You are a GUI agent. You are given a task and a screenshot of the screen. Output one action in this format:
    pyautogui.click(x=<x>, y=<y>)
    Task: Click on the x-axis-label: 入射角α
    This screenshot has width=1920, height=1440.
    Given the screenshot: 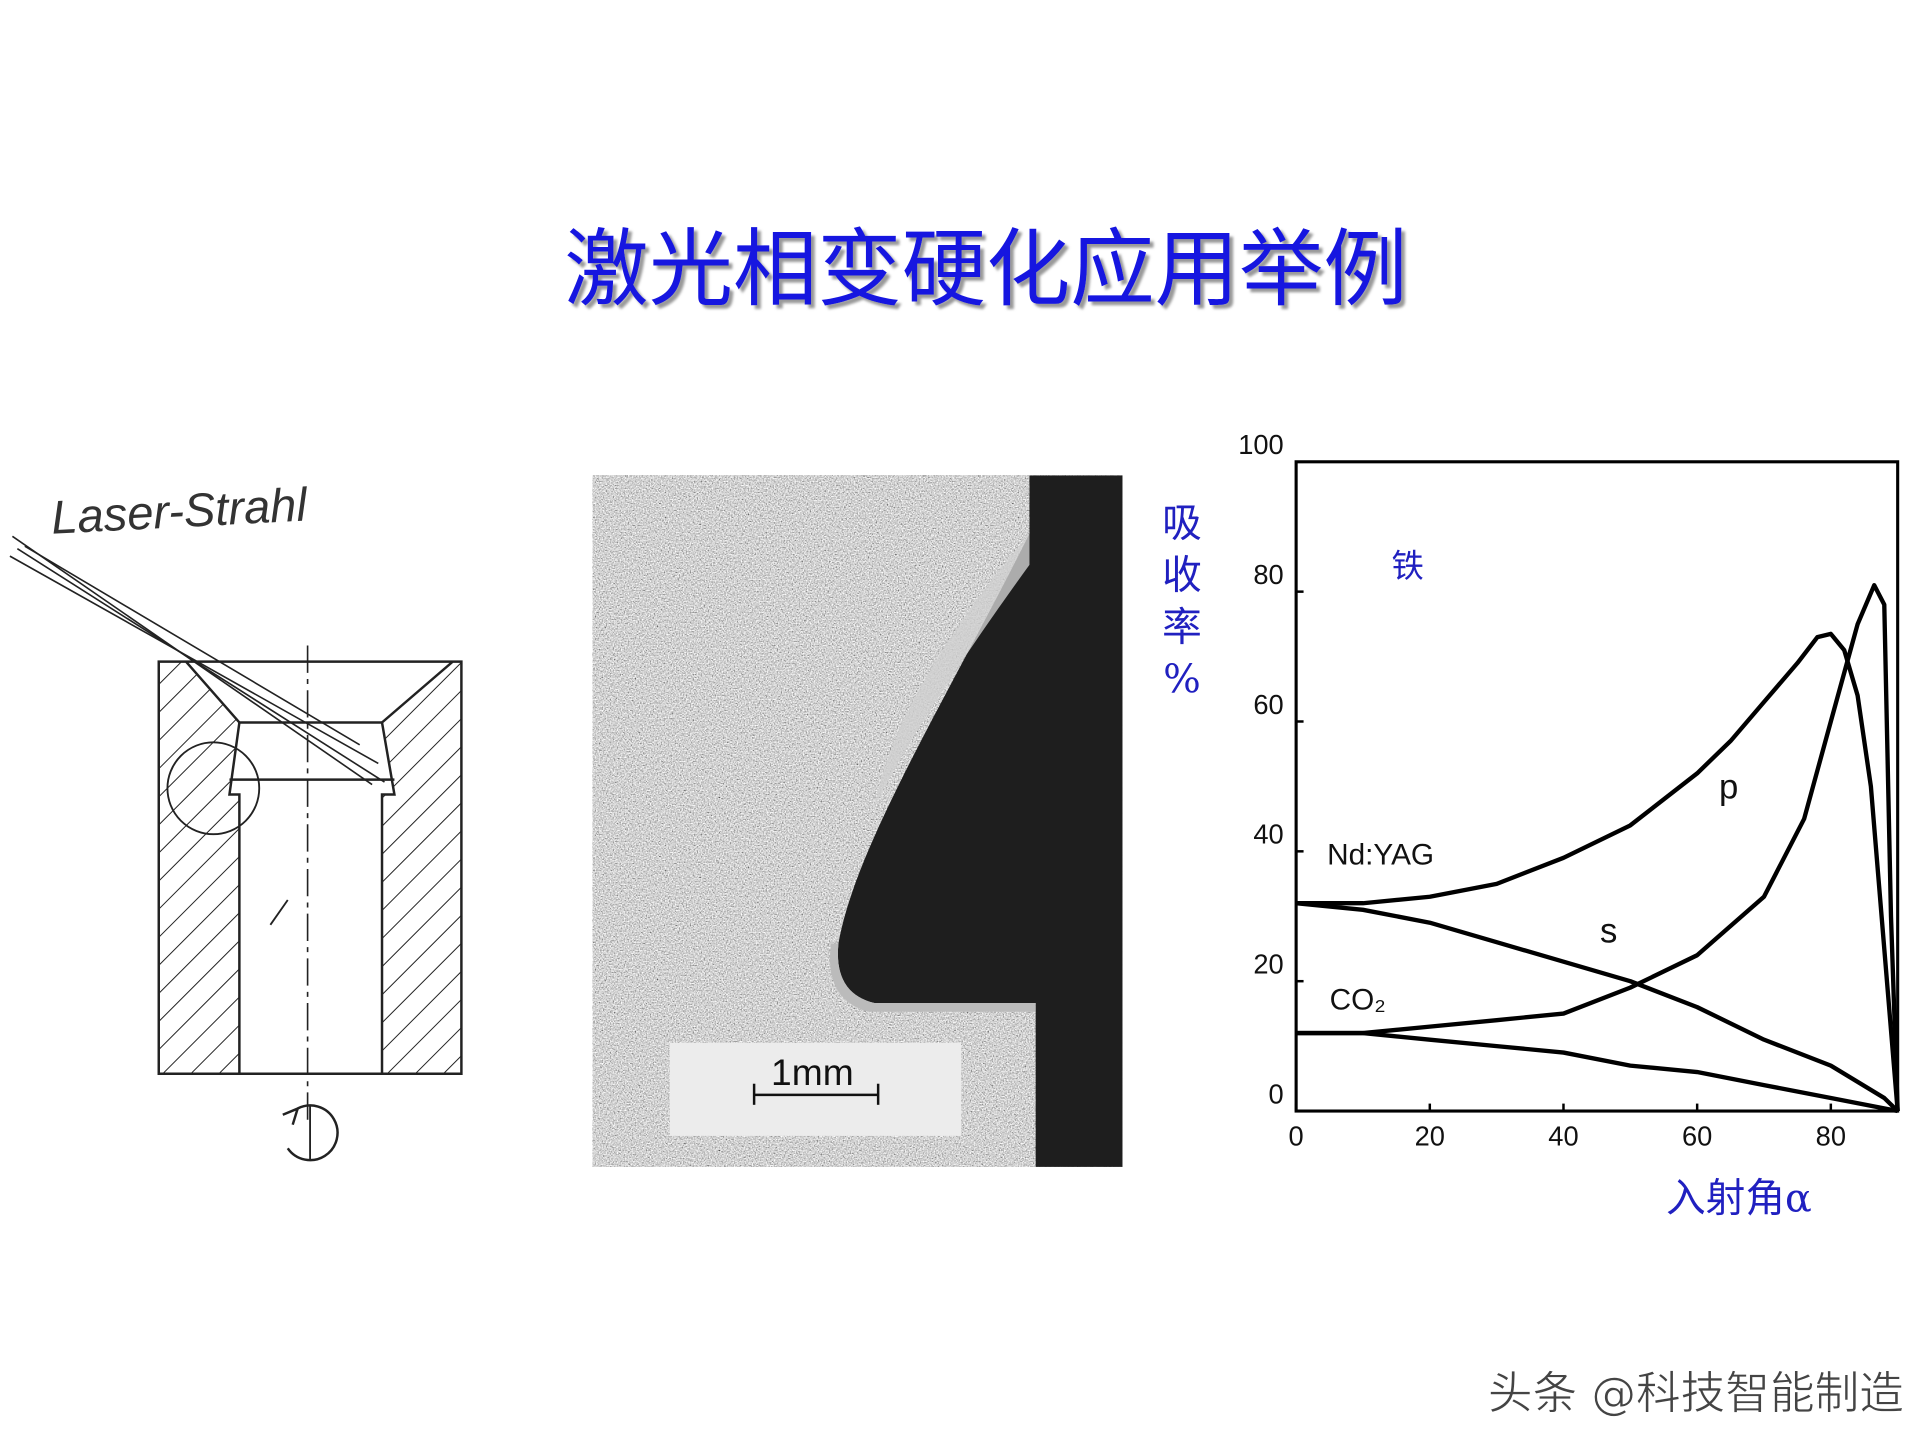 What is the action you would take?
    pyautogui.click(x=1739, y=1199)
    